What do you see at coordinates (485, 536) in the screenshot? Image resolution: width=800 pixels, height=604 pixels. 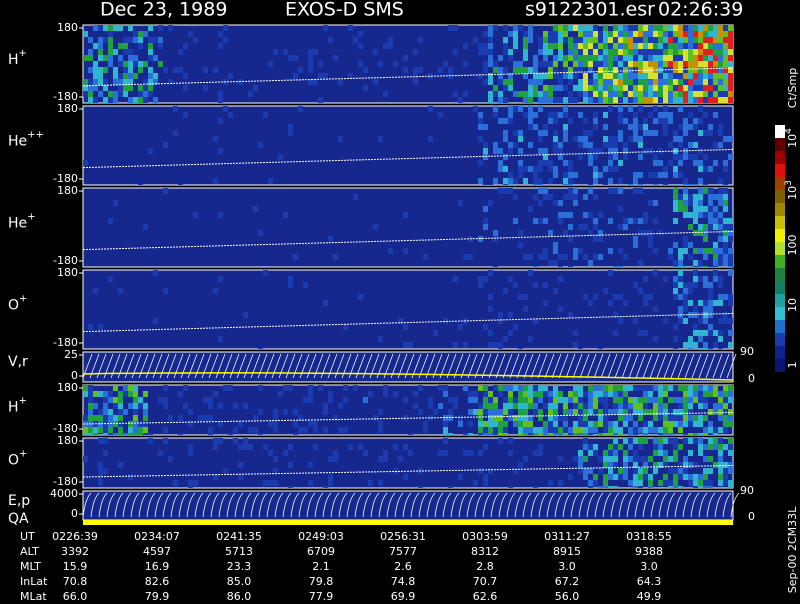 I see `row-value: 0303:59` at bounding box center [485, 536].